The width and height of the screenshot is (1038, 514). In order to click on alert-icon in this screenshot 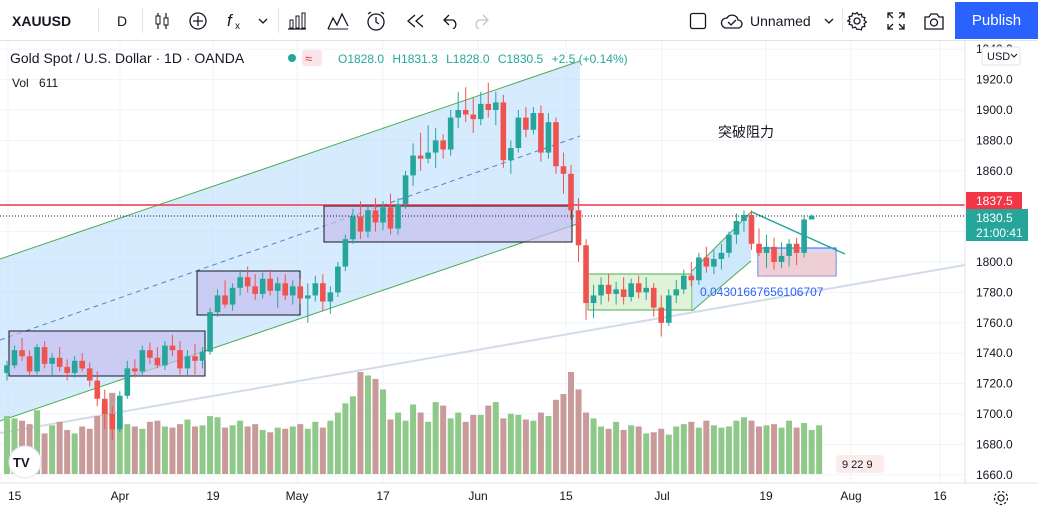, I will do `click(376, 20)`.